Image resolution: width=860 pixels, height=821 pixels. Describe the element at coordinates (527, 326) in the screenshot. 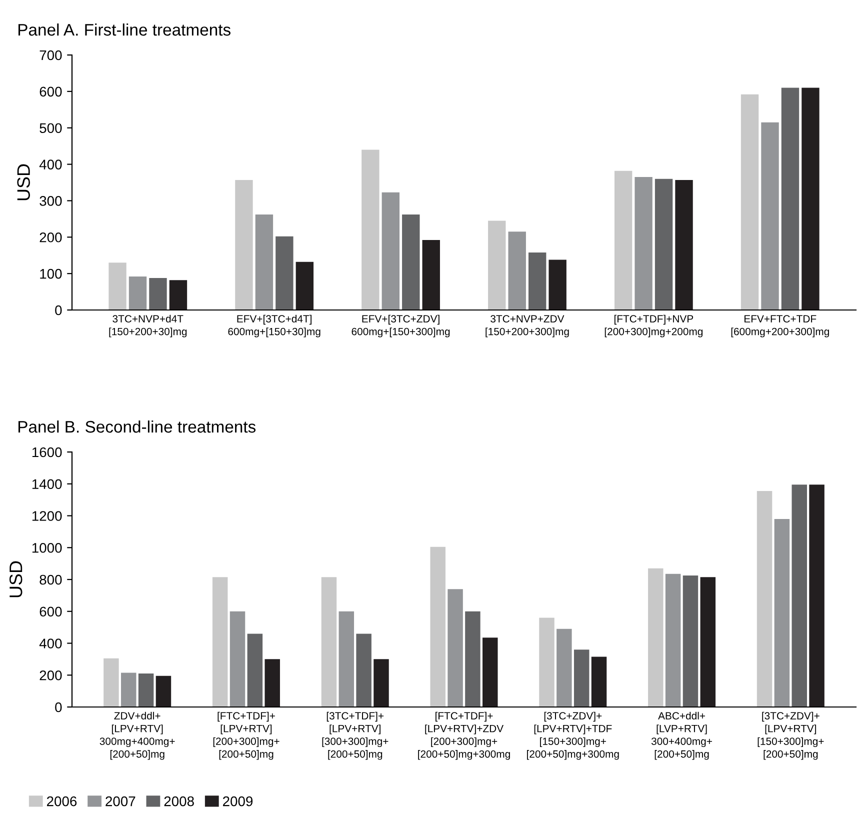

I see `x-tick-label: 3TC+NVP+ZDV [150+200+300]mg` at that location.